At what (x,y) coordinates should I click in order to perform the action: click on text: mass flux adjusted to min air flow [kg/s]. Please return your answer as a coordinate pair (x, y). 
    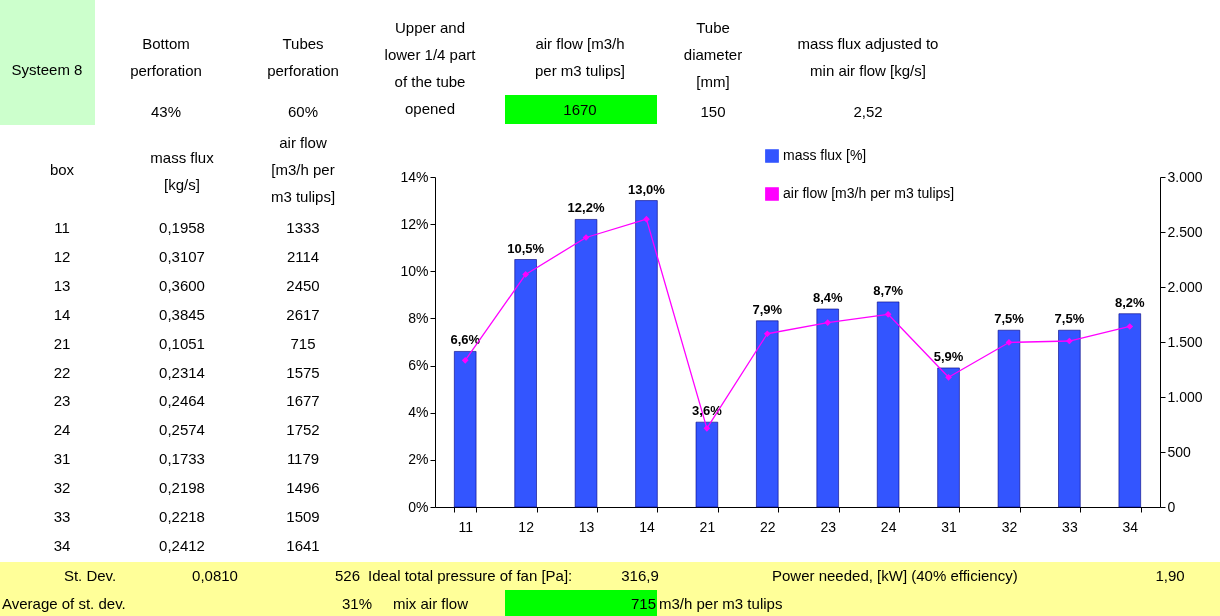
    Looking at the image, I should click on (868, 56).